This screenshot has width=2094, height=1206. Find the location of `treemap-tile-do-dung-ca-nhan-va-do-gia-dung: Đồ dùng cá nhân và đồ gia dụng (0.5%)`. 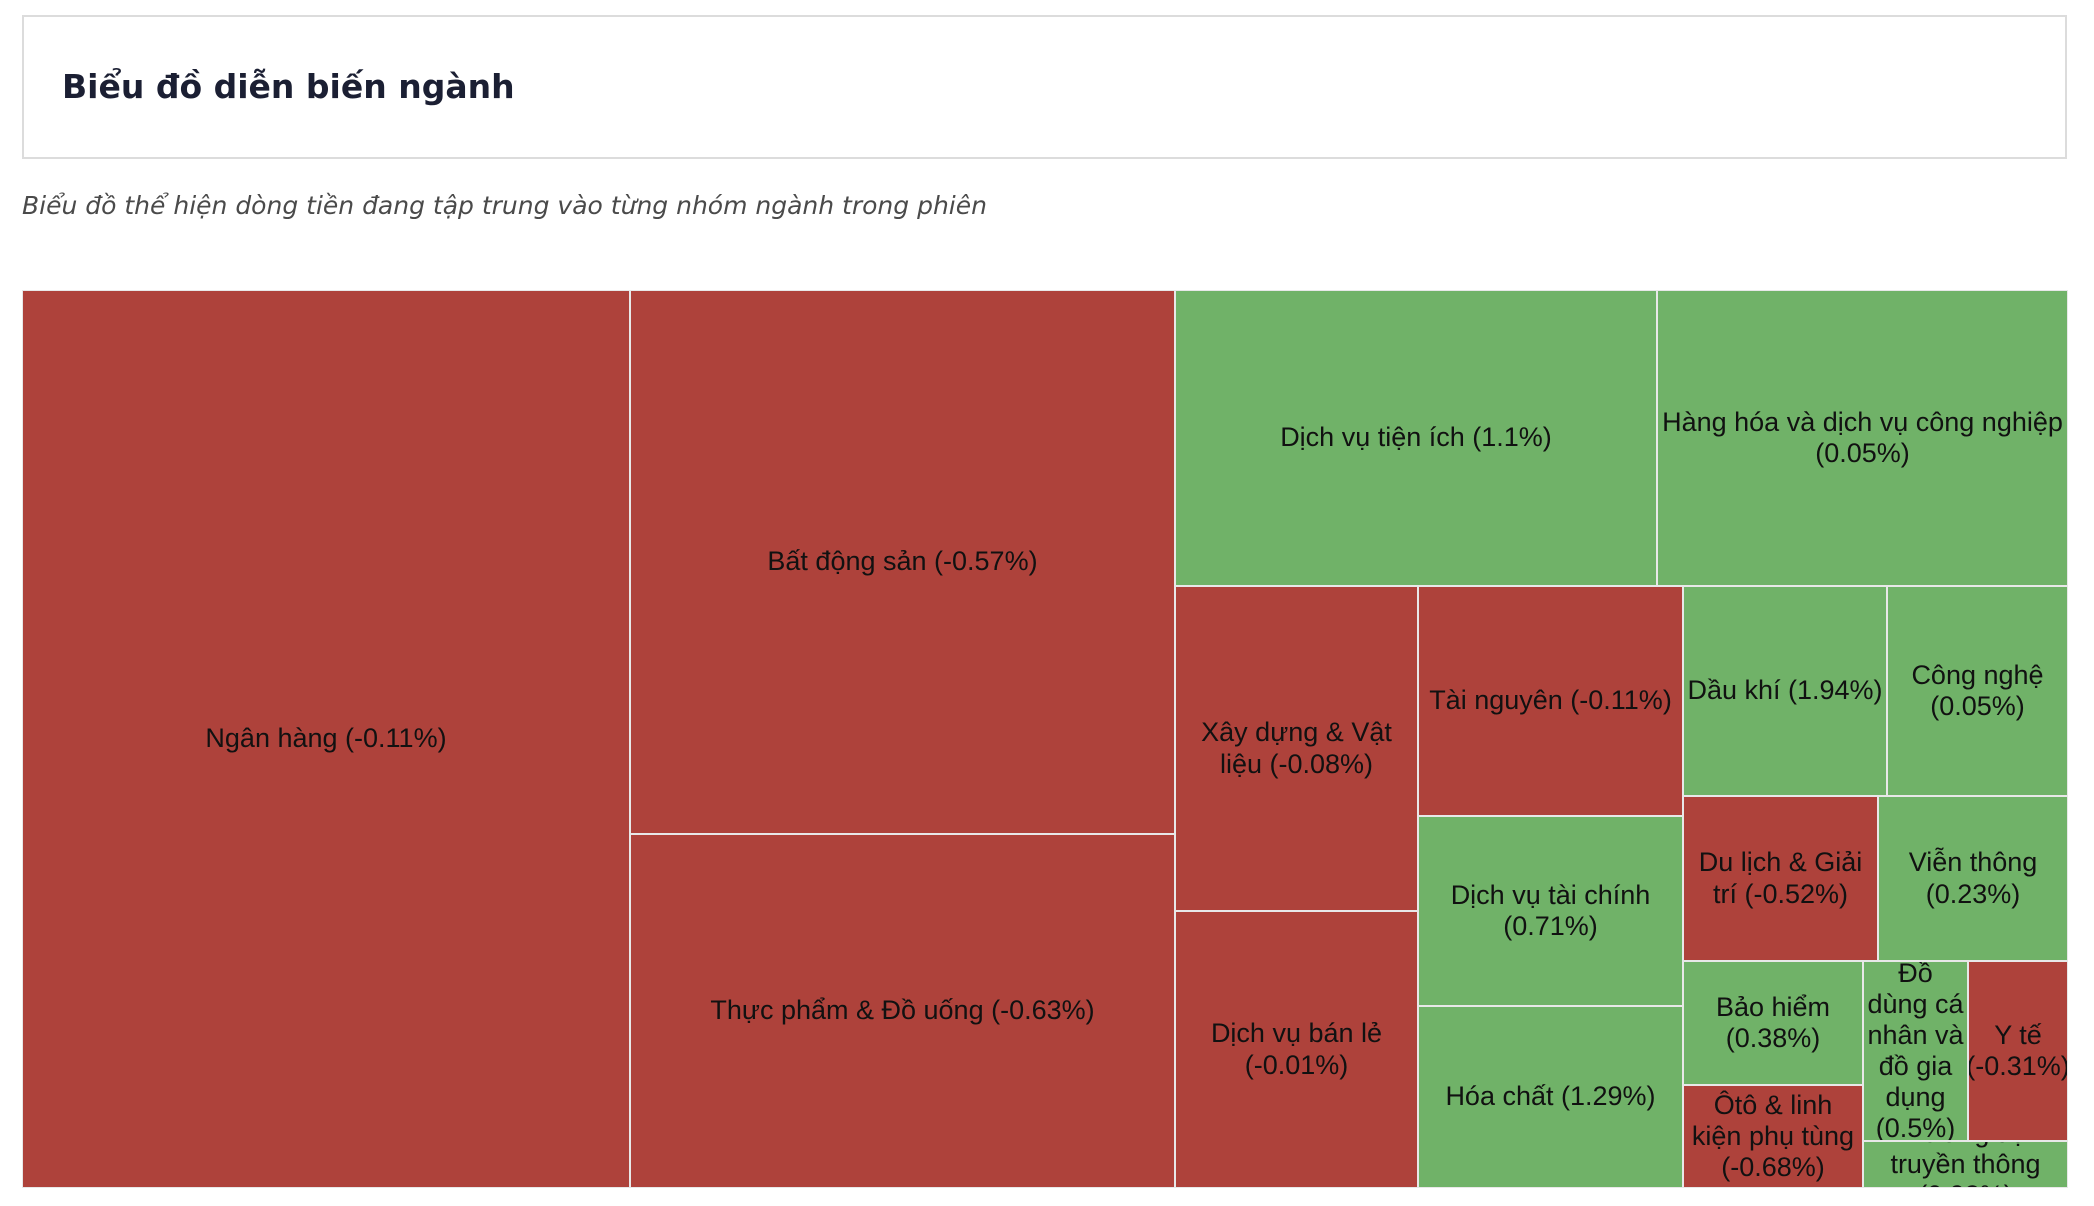

treemap-tile-do-dung-ca-nhan-va-do-gia-dung: Đồ dùng cá nhân và đồ gia dụng (0.5%) is located at coordinates (1915, 1051).